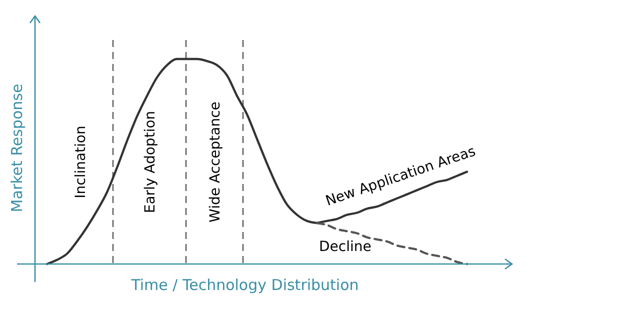 This screenshot has height=329, width=622. I want to click on x-axis-title: Time / Technology Distribution, so click(244, 285).